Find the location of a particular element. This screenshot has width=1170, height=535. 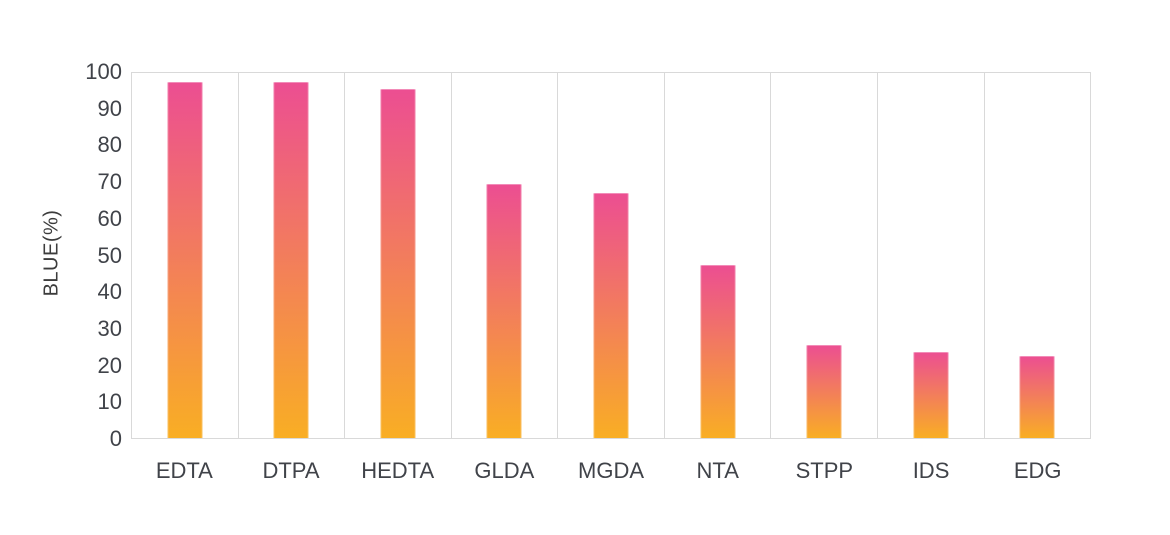

y-axis-tick-label: 90 is located at coordinates (109, 108).